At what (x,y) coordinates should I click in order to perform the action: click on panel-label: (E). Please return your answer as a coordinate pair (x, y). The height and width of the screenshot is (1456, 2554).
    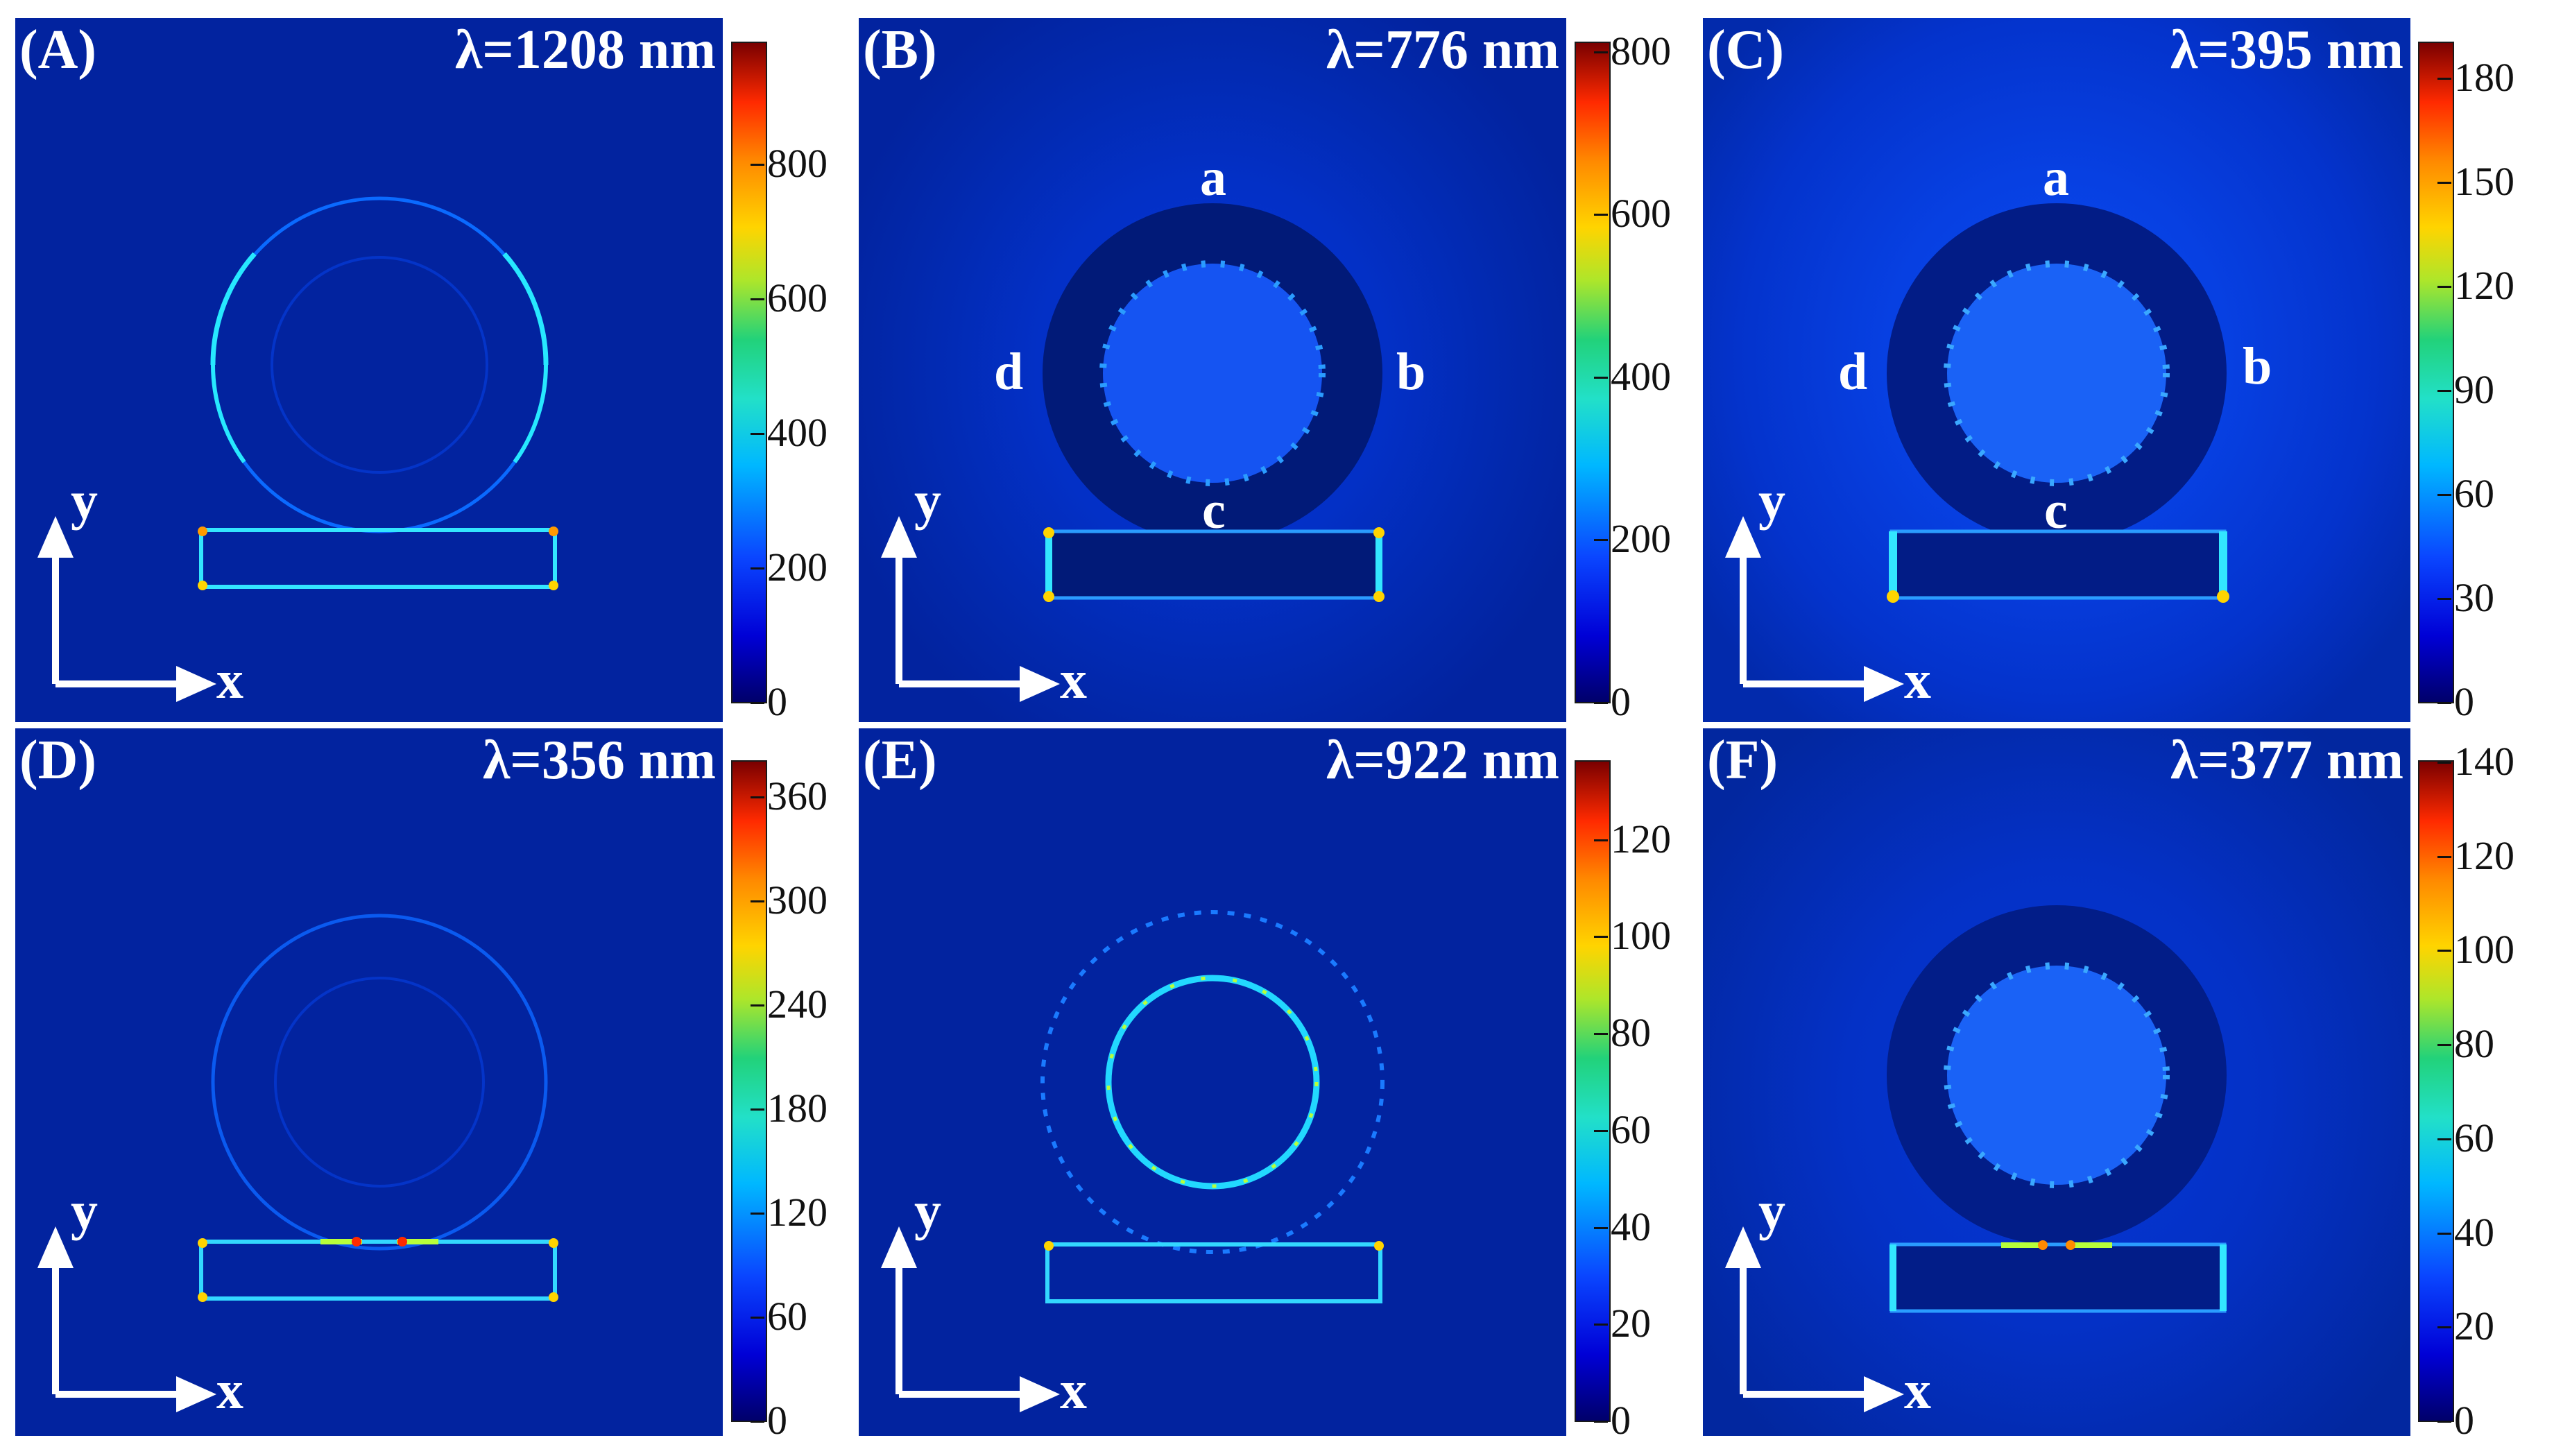
    Looking at the image, I should click on (900, 760).